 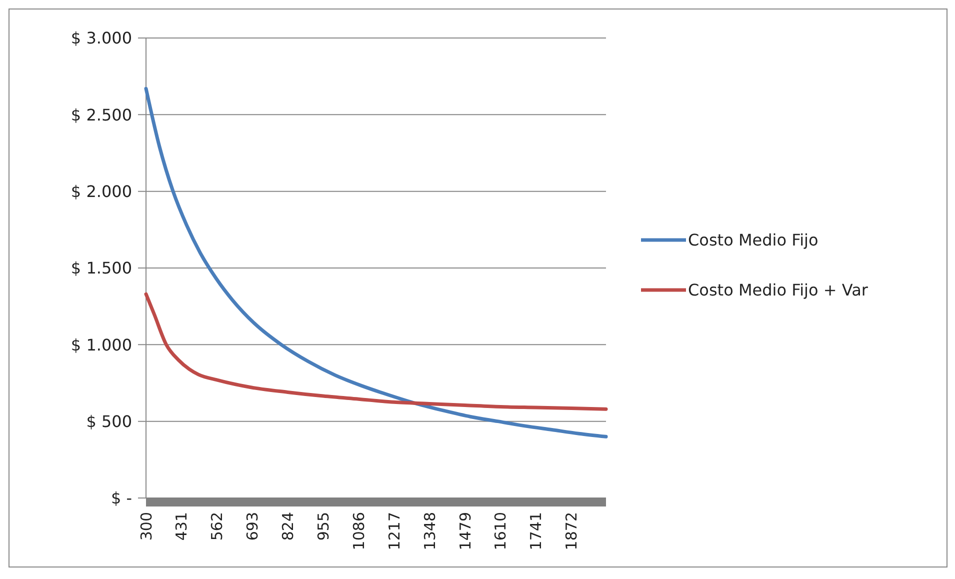 What do you see at coordinates (101, 114) in the screenshot?
I see `y-tick-label: $ 2.500` at bounding box center [101, 114].